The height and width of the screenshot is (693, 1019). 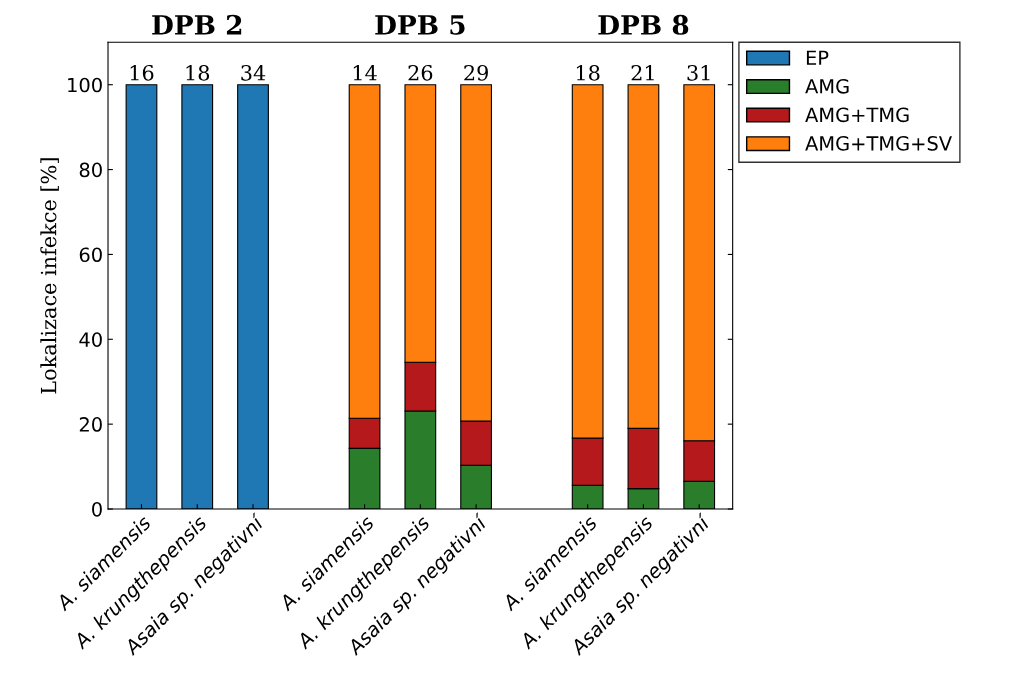 I want to click on annotation: 31, so click(x=698, y=72).